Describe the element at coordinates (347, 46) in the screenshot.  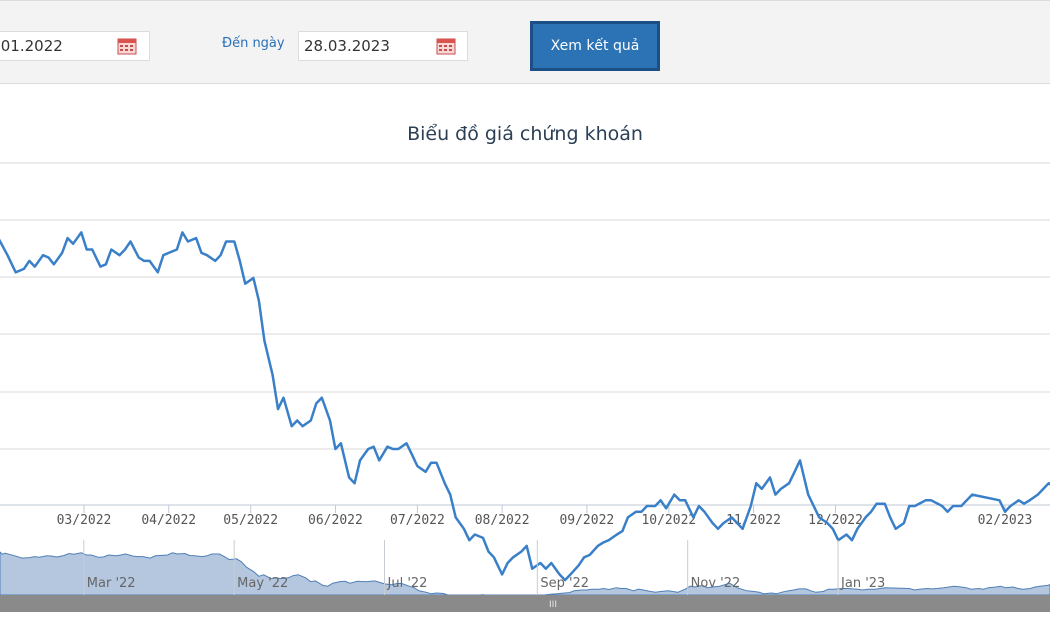
I see `to-date-value: 28.03.2023` at that location.